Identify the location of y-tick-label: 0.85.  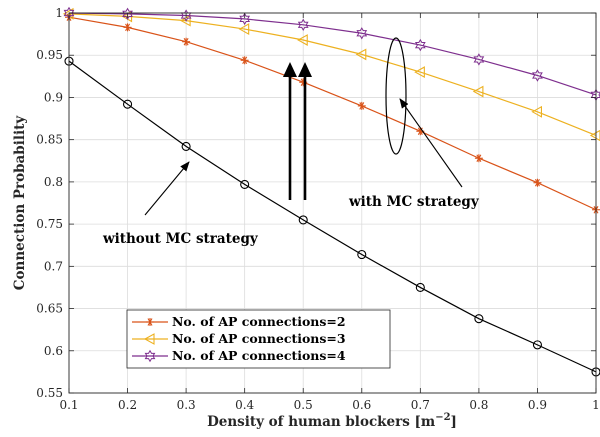
(49, 140).